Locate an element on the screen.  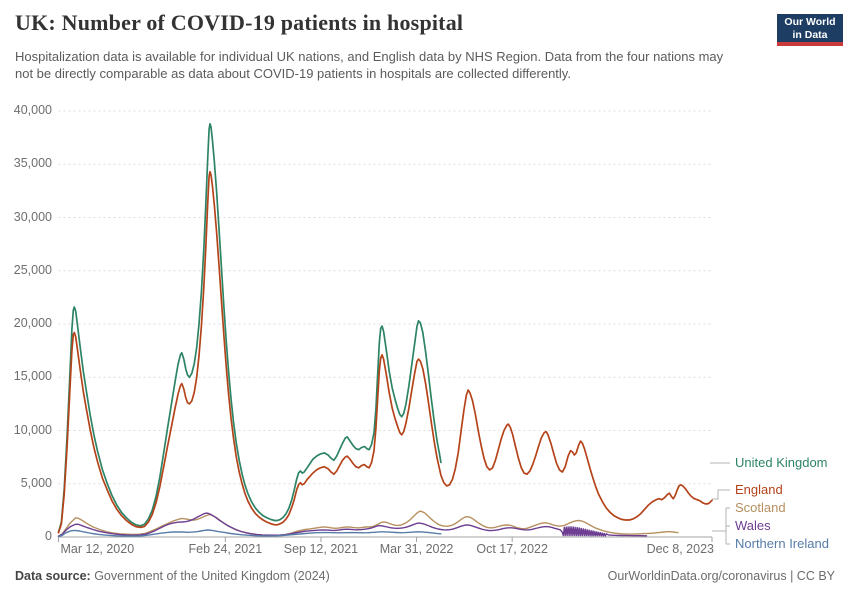
x-axis-label: Oct 17, 2022 is located at coordinates (512, 549).